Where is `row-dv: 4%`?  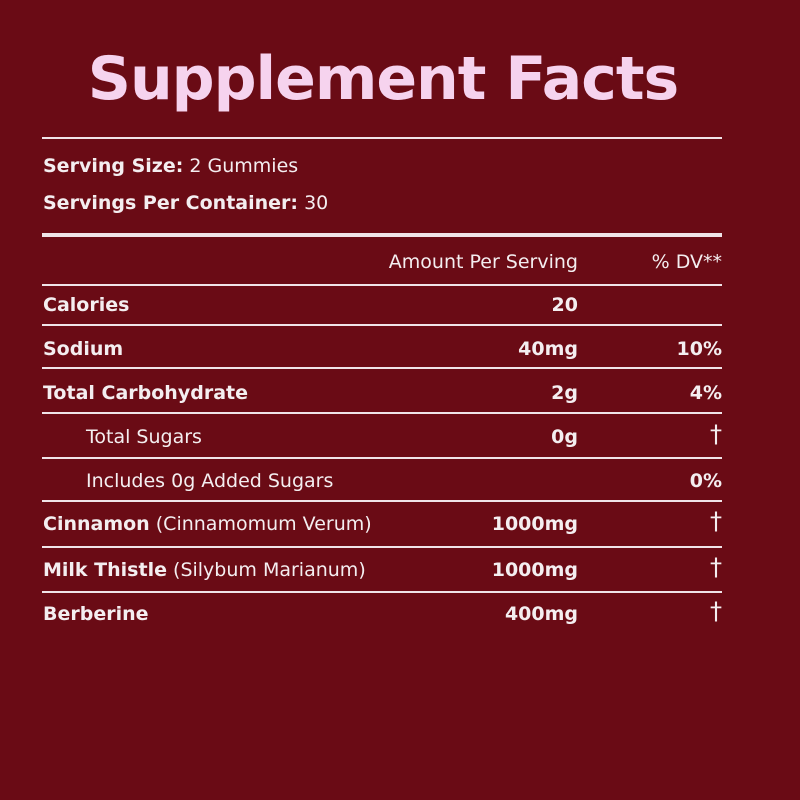 row-dv: 4% is located at coordinates (705, 393).